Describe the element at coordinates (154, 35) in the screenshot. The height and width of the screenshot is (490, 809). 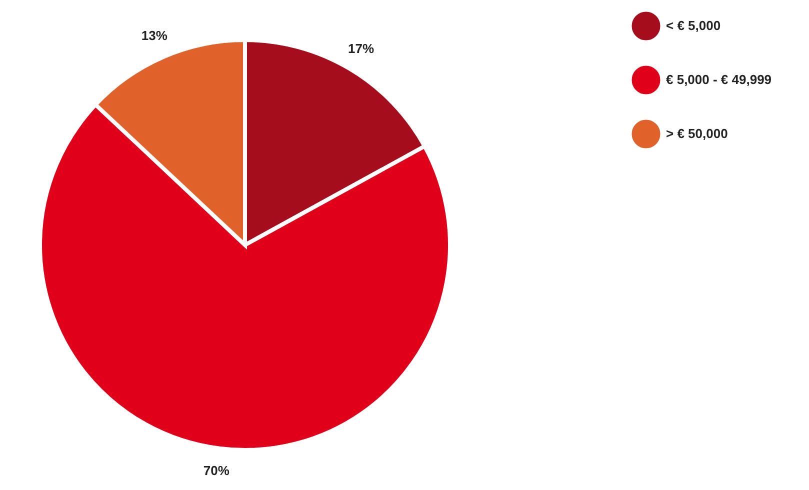
I see `data-label: 13%` at that location.